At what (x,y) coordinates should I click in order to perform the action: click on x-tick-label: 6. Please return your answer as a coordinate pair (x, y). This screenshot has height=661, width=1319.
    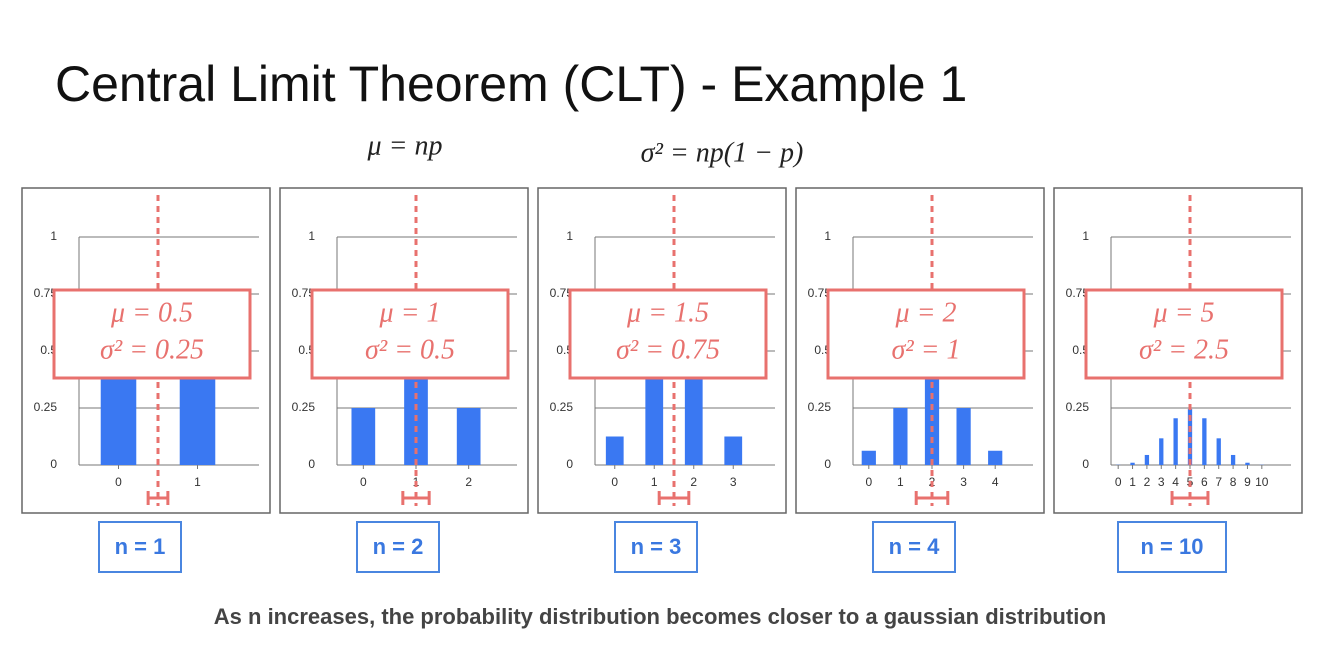
    Looking at the image, I should click on (1204, 482).